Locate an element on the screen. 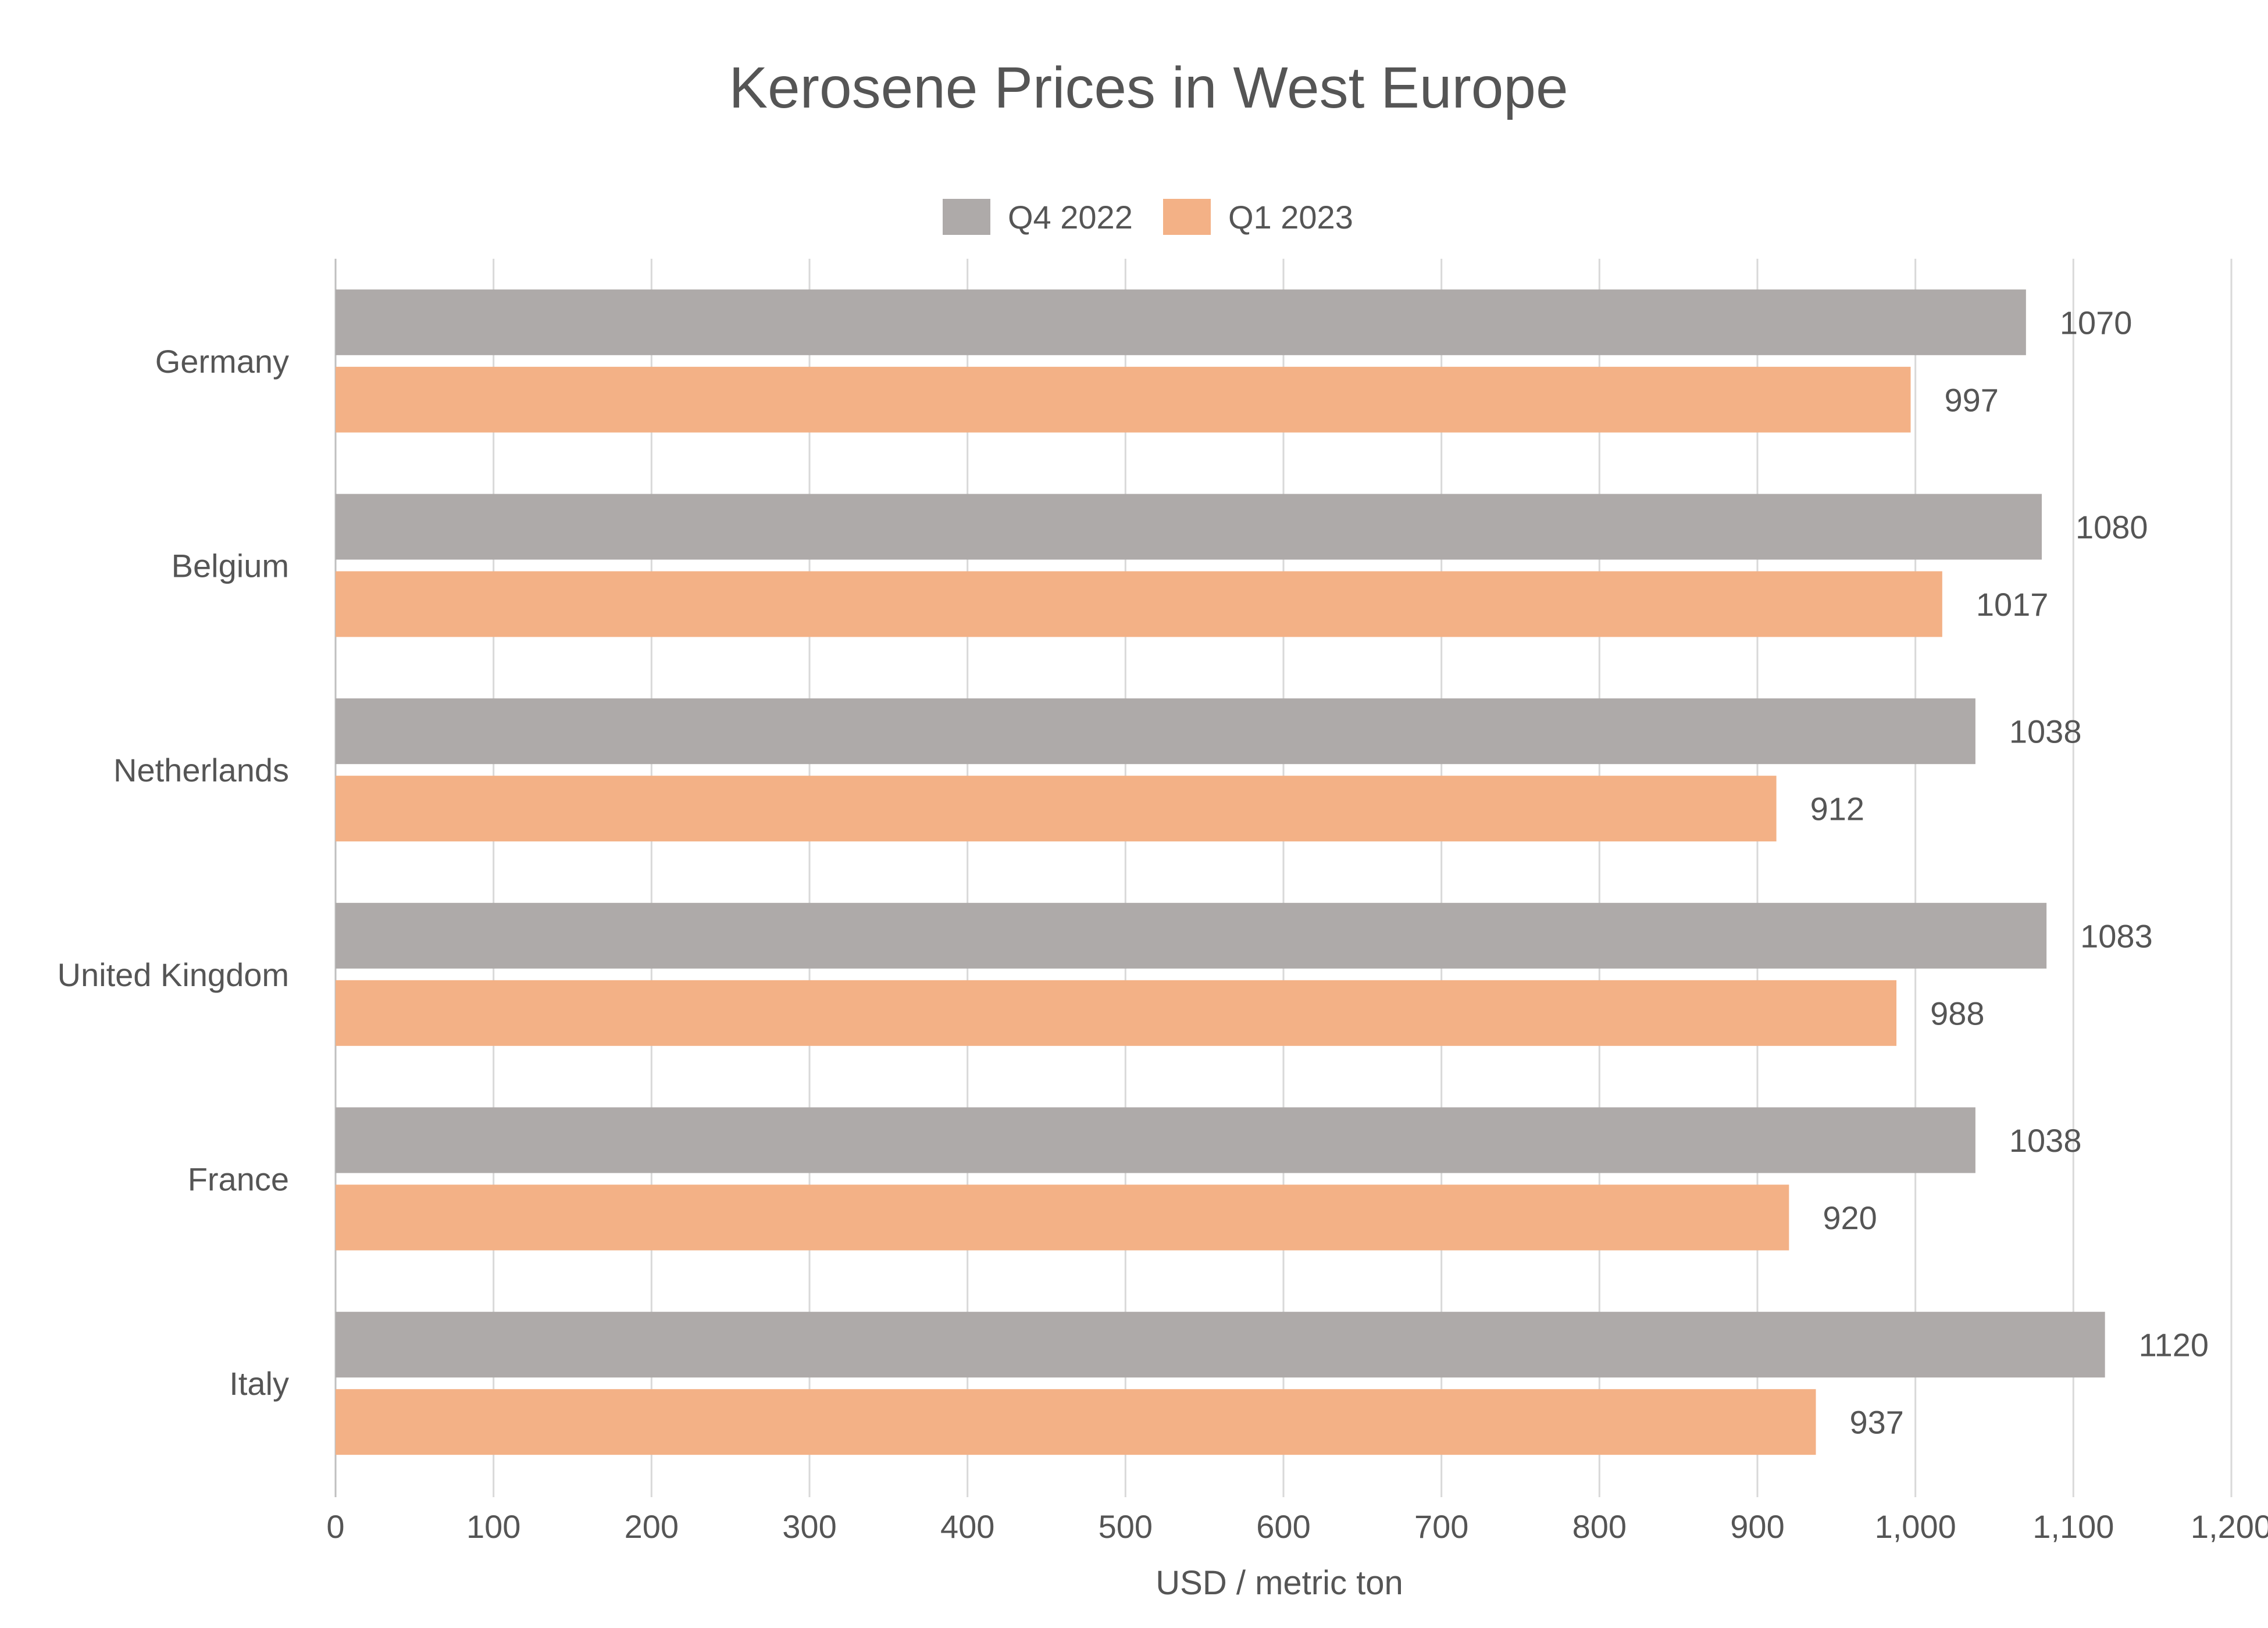 This screenshot has height=1628, width=2268. data-label: 1080 is located at coordinates (2112, 527).